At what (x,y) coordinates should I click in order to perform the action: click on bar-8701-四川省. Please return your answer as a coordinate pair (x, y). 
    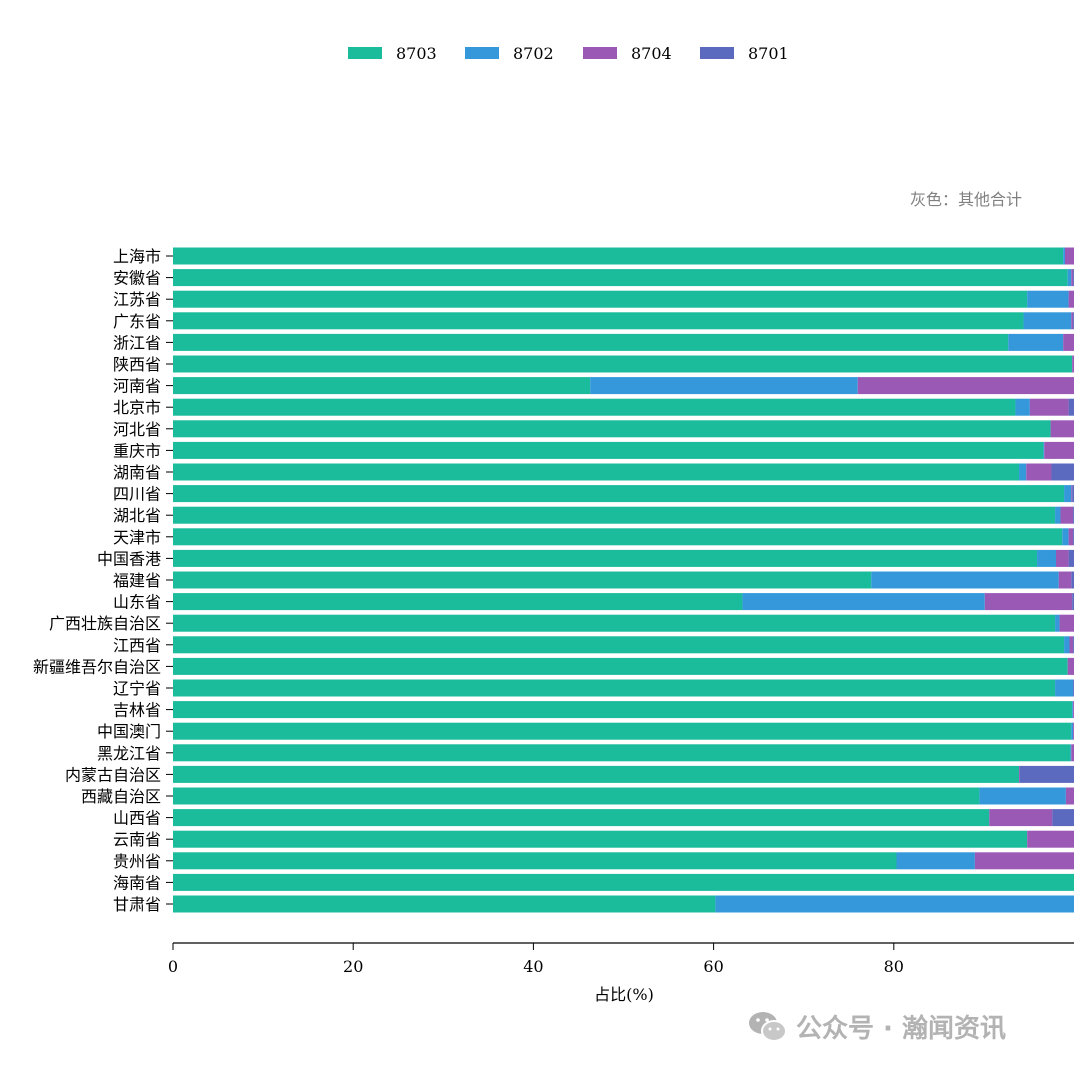
    Looking at the image, I should click on (1073, 494).